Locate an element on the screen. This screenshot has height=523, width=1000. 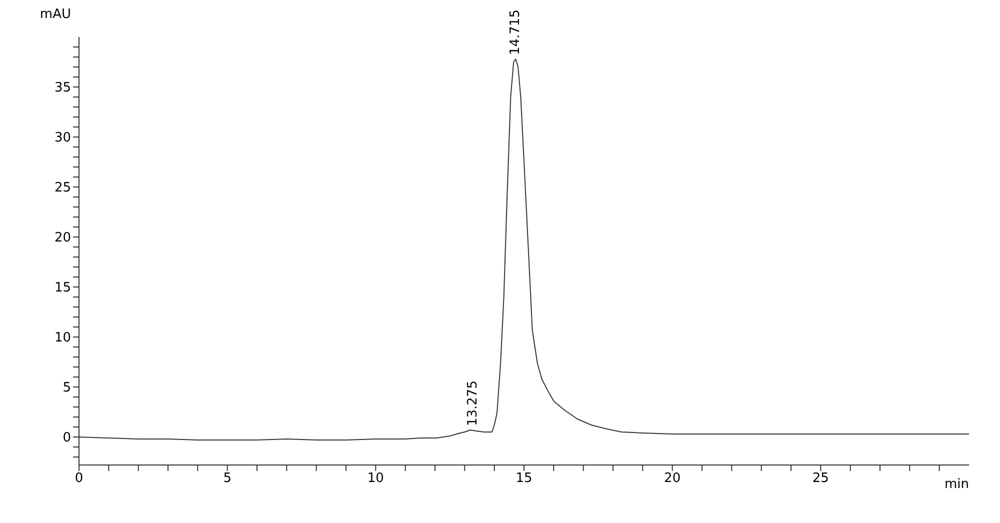
y-tick-label: 20 is located at coordinates (62, 238).